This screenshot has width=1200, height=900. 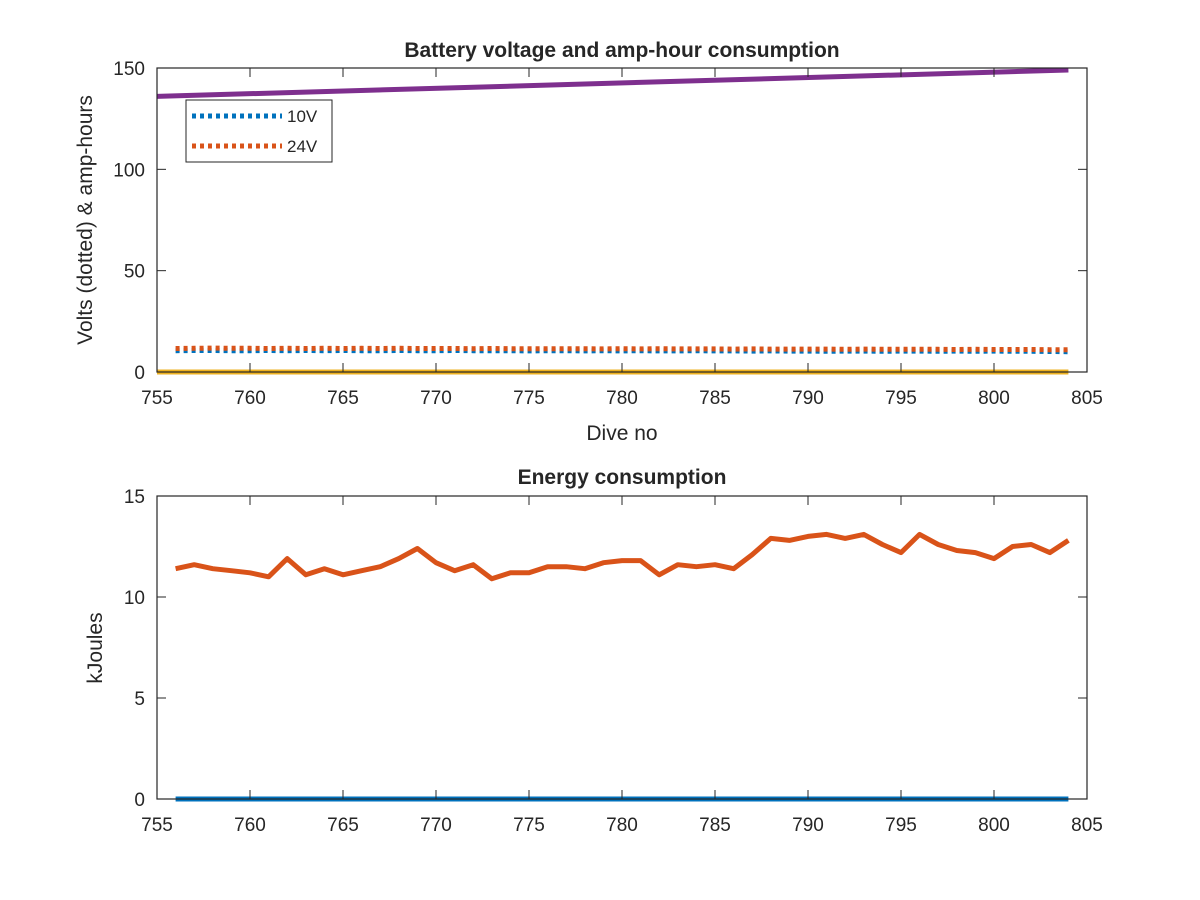 What do you see at coordinates (134, 272) in the screenshot?
I see `y-tick-label: 50` at bounding box center [134, 272].